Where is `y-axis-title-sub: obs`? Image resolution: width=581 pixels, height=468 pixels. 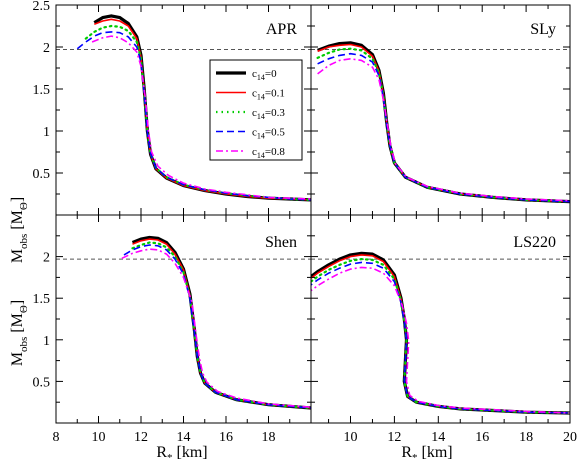 y-axis-title-sub: obs is located at coordinates (24, 241).